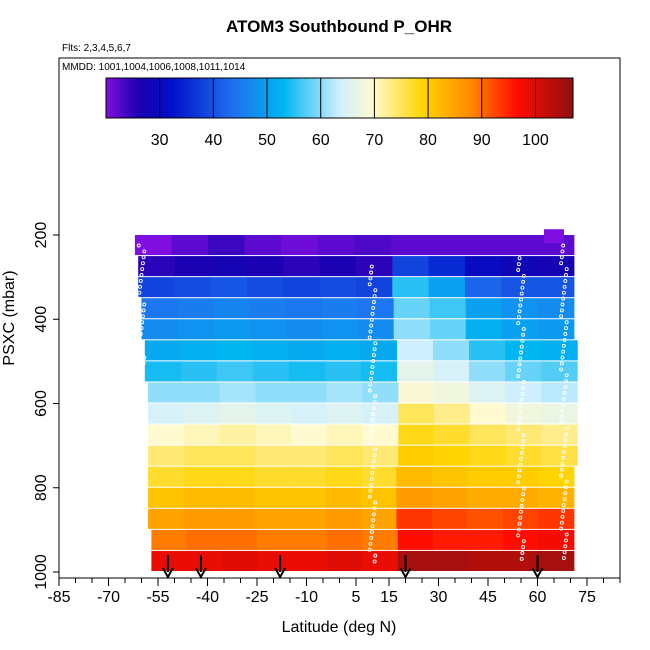  What do you see at coordinates (353, 567) in the screenshot?
I see `flight-profile-arrows` at bounding box center [353, 567].